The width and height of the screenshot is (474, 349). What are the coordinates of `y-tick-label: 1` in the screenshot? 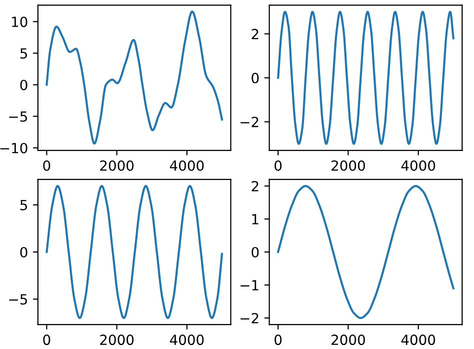 It's located at (255, 219).